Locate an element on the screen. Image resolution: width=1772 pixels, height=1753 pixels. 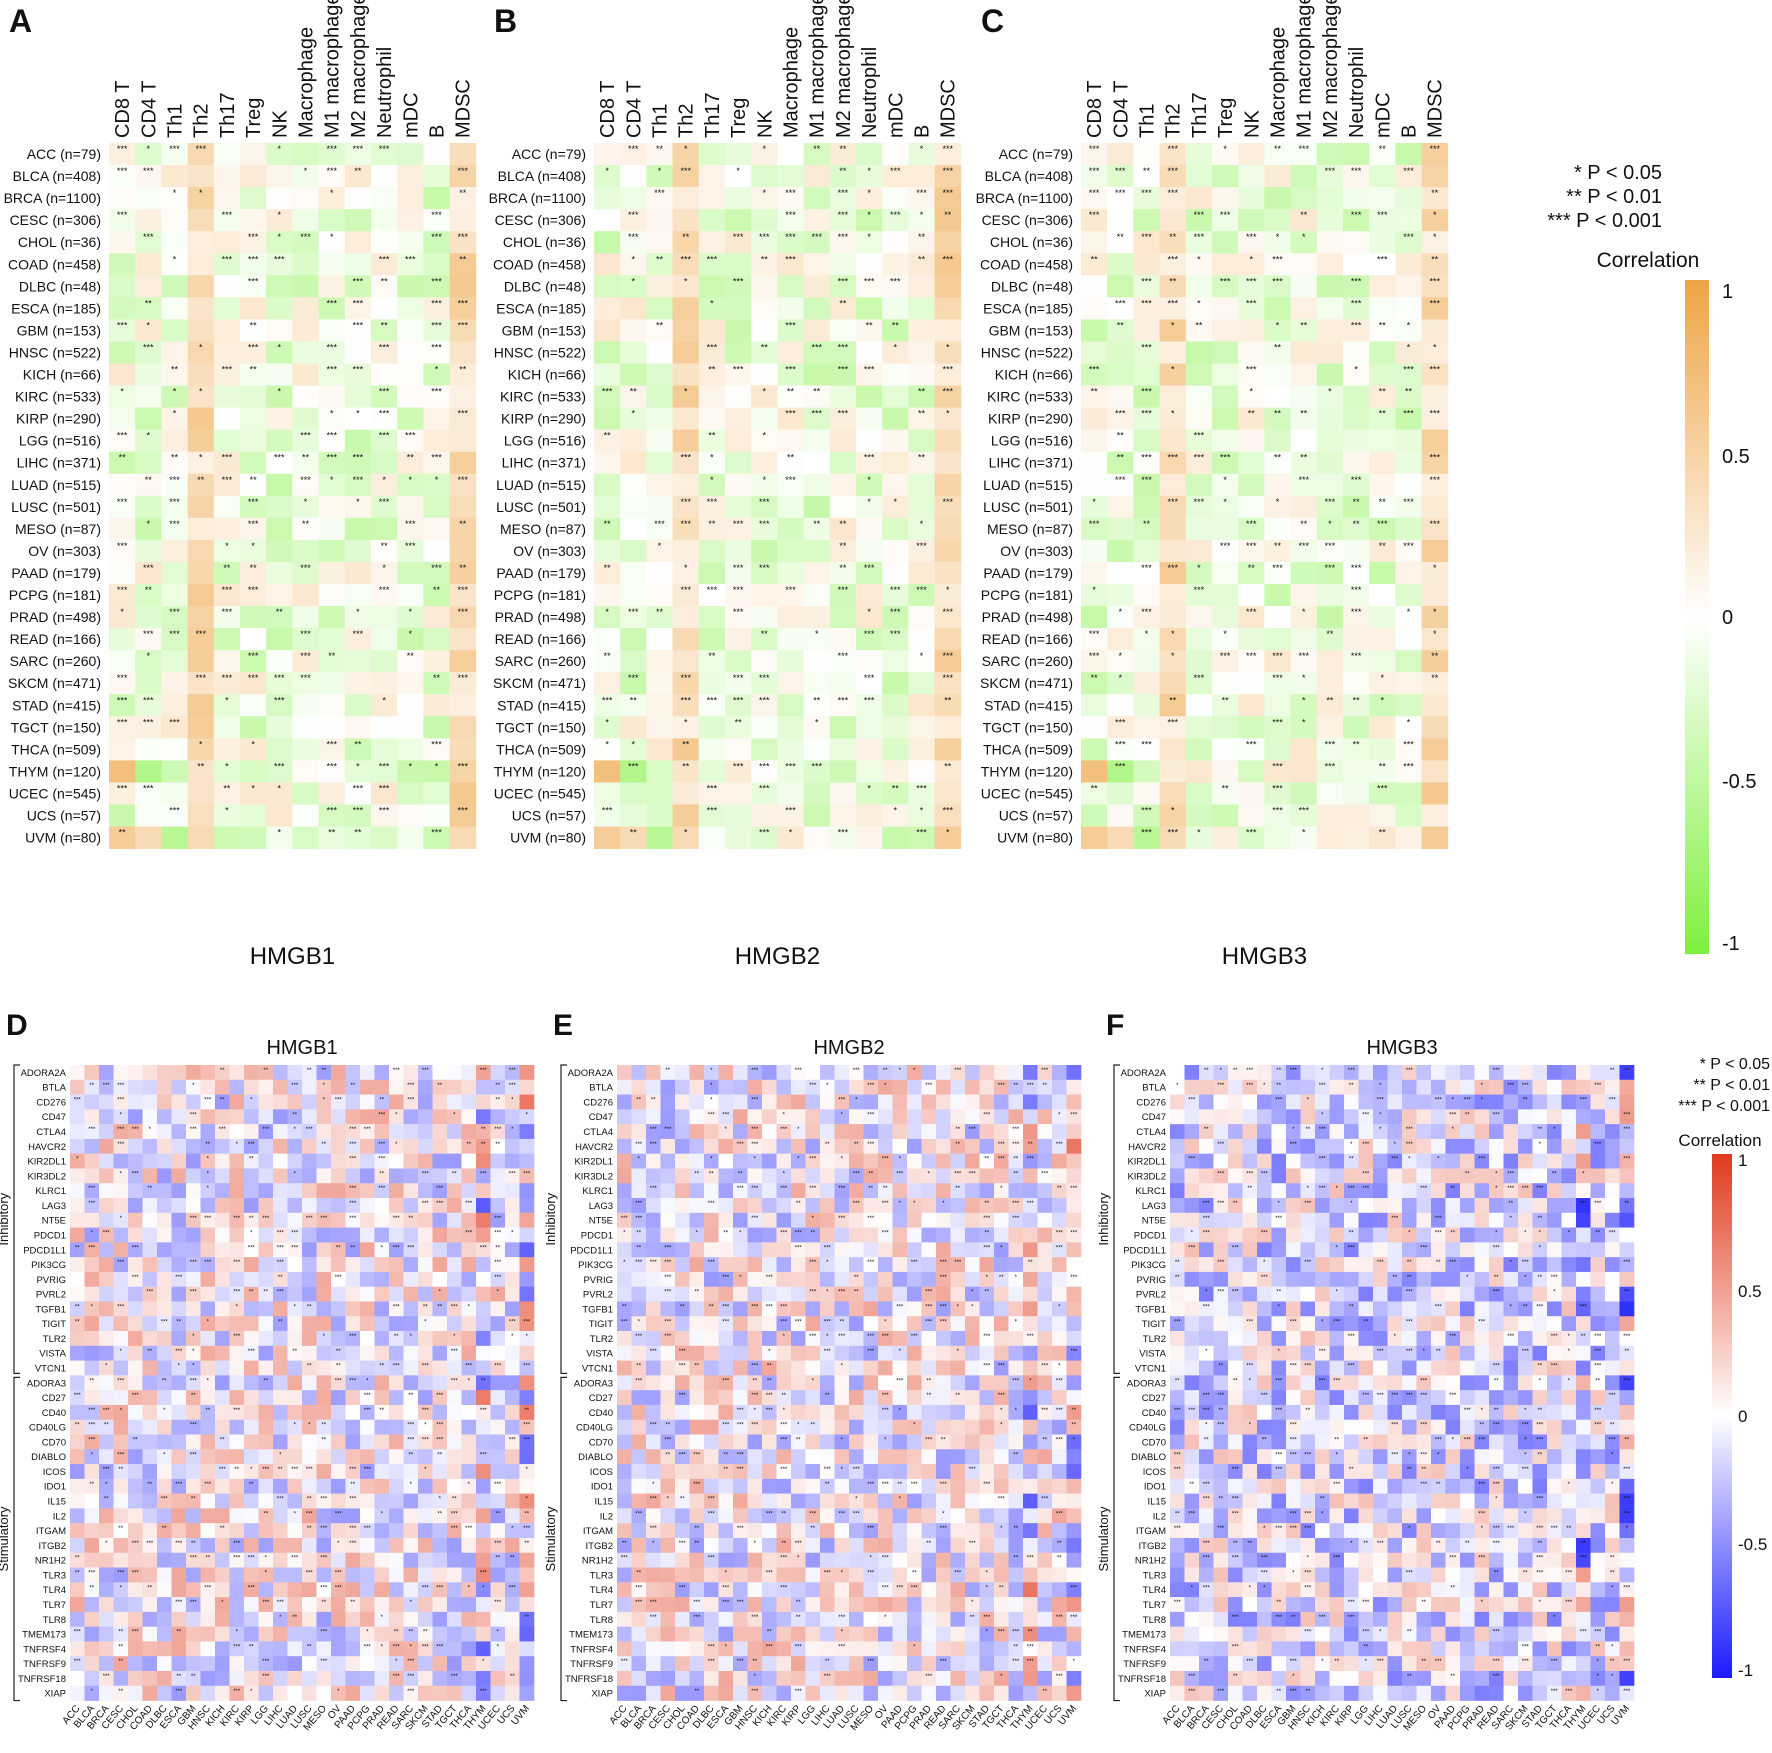
cancer-label: UVM (n=80) is located at coordinates (548, 838).